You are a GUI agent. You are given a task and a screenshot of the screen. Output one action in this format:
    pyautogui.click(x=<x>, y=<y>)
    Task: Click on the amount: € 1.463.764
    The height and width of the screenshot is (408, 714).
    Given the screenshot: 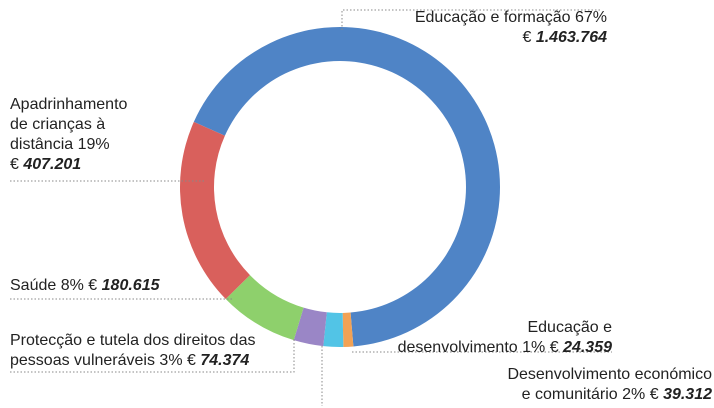 What is the action you would take?
    pyautogui.click(x=564, y=37)
    